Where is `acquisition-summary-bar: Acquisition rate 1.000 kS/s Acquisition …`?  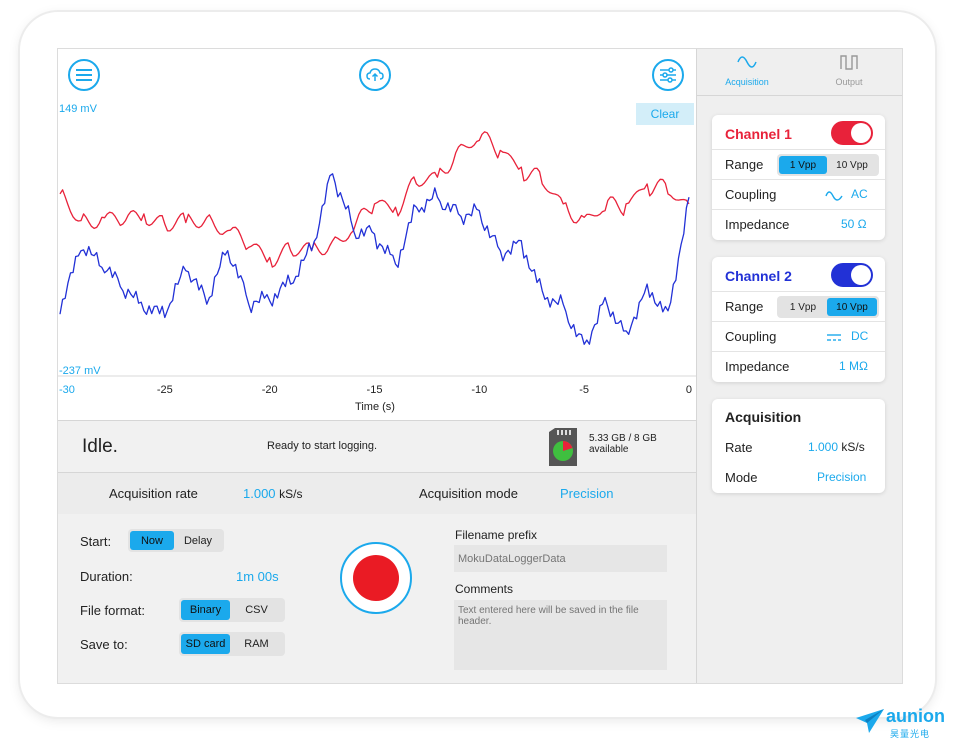
acquisition-summary-bar: Acquisition rate 1.000 kS/s Acquisition … is located at coordinates (377, 493).